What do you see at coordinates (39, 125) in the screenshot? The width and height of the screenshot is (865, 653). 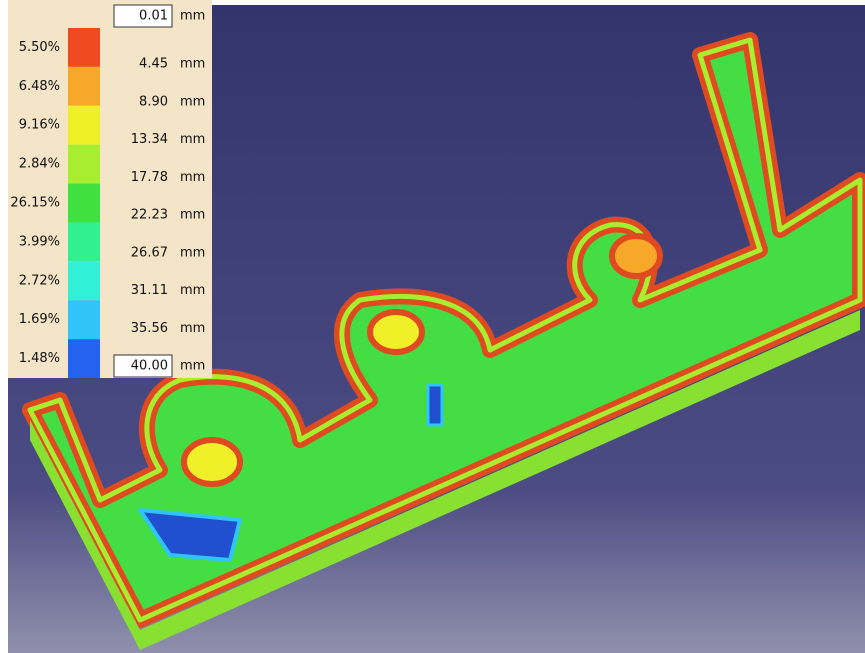 I see `percentage-label: 9.16%` at bounding box center [39, 125].